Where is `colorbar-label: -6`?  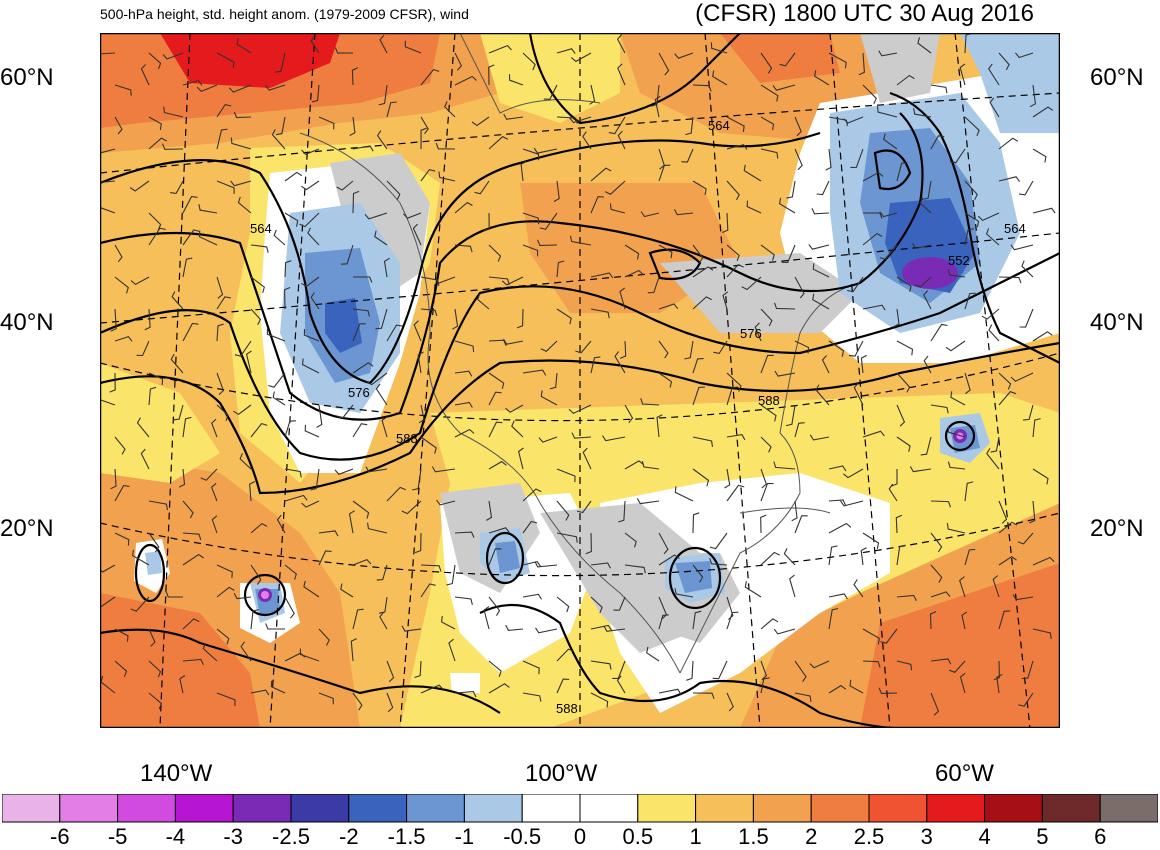 colorbar-label: -6 is located at coordinates (60, 836).